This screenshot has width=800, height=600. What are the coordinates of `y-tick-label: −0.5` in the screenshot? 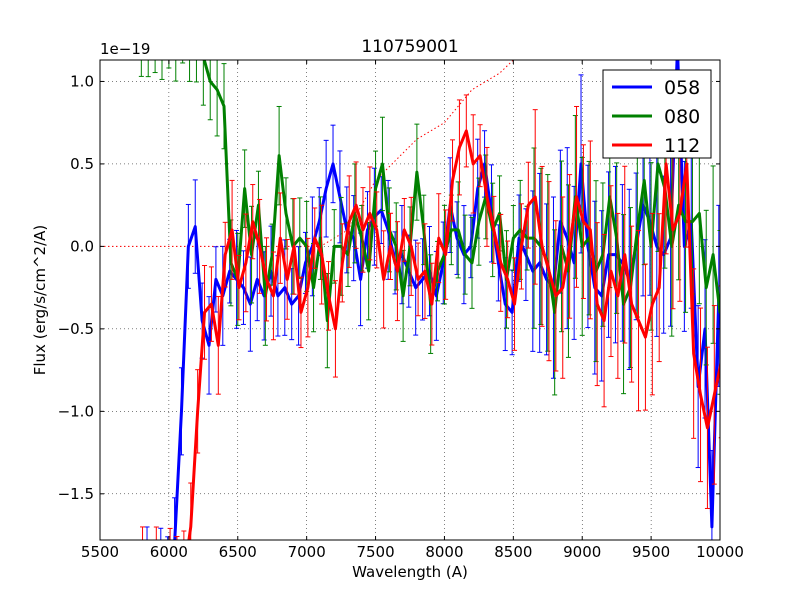 It's located at (76, 329).